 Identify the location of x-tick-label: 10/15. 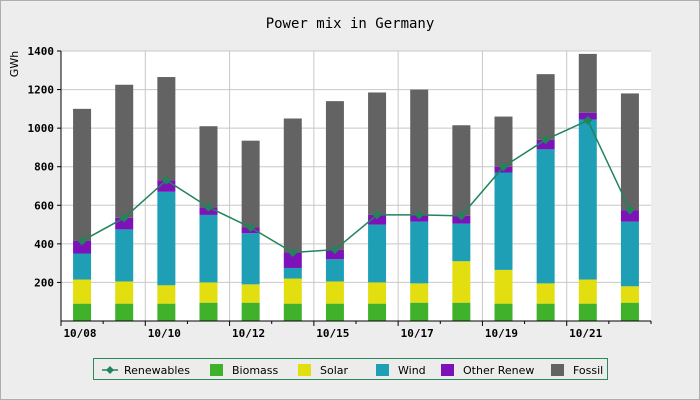
(332, 333).